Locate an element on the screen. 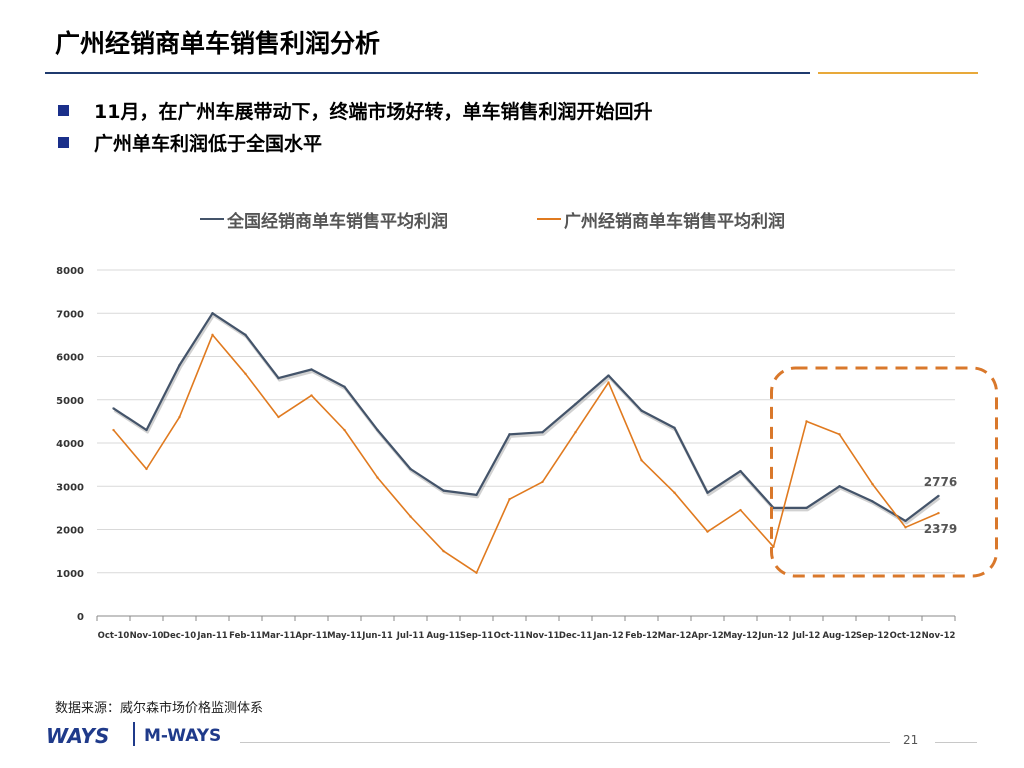 This screenshot has width=1024, height=768. legend-label: 广州经销商单车销售平均利润 is located at coordinates (674, 221).